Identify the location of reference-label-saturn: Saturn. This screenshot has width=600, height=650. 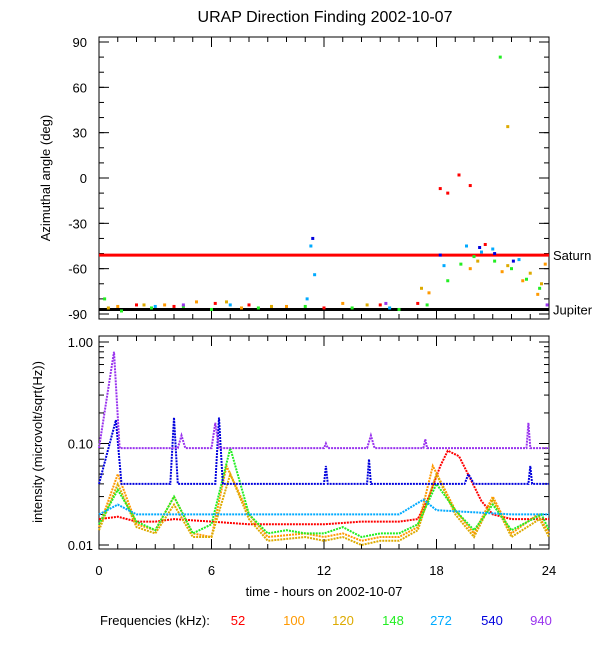
(572, 255).